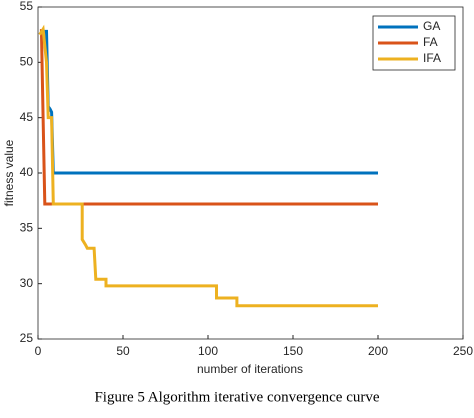 The width and height of the screenshot is (474, 418). What do you see at coordinates (27, 6) in the screenshot?
I see `y-tick-label: 55` at bounding box center [27, 6].